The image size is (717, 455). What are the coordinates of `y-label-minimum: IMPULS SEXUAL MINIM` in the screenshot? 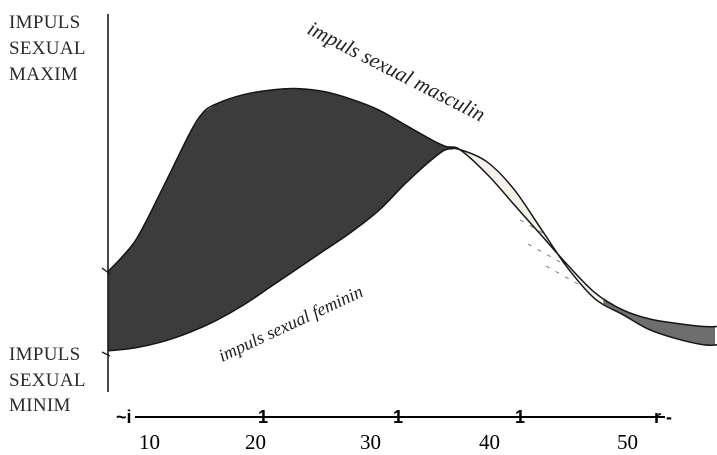 It's located at (47, 380).